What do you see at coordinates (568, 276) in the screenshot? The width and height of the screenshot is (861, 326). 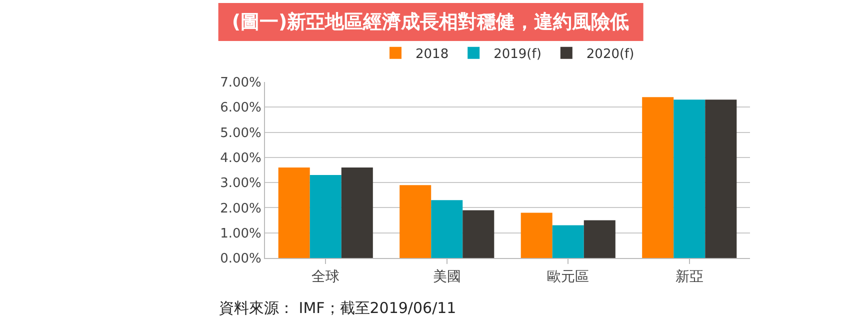 I see `x-tick-label: 歐元區` at bounding box center [568, 276].